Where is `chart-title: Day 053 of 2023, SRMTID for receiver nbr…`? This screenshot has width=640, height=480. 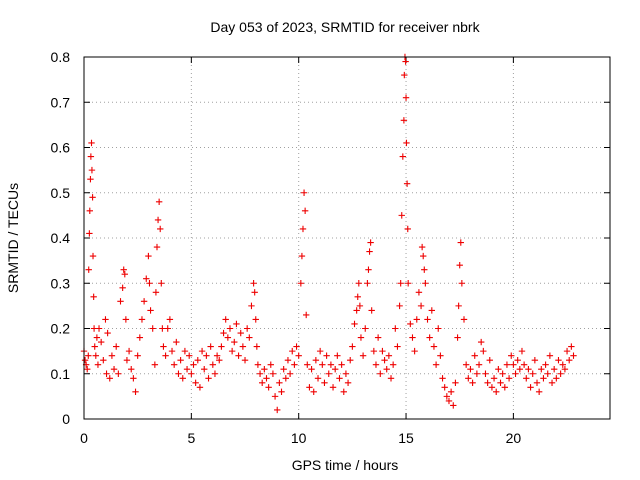 chart-title: Day 053 of 2023, SRMTID for receiver nbr… is located at coordinates (345, 27).